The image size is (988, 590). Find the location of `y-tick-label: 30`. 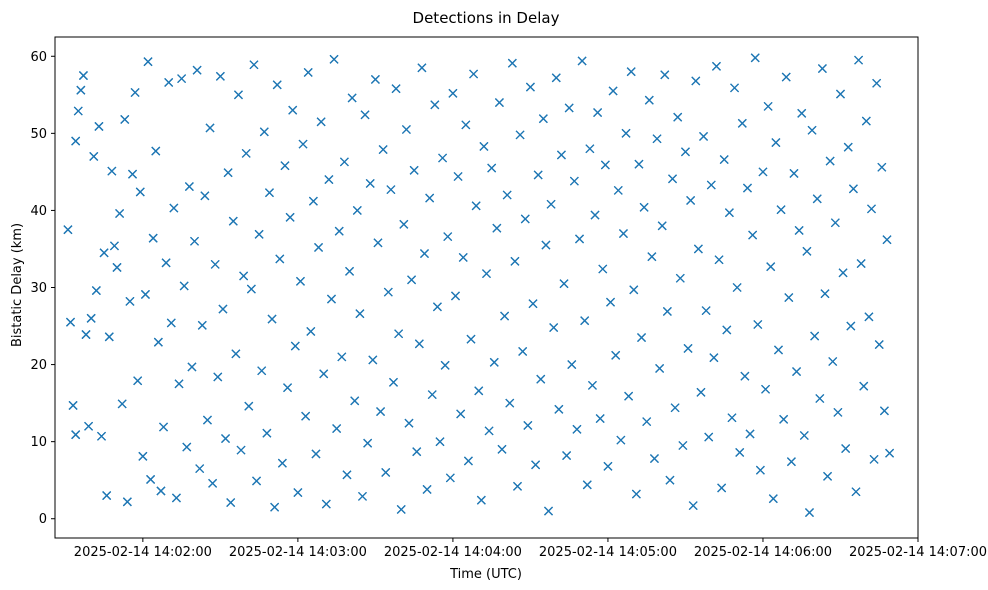

y-tick-label: 30 is located at coordinates (38, 288).